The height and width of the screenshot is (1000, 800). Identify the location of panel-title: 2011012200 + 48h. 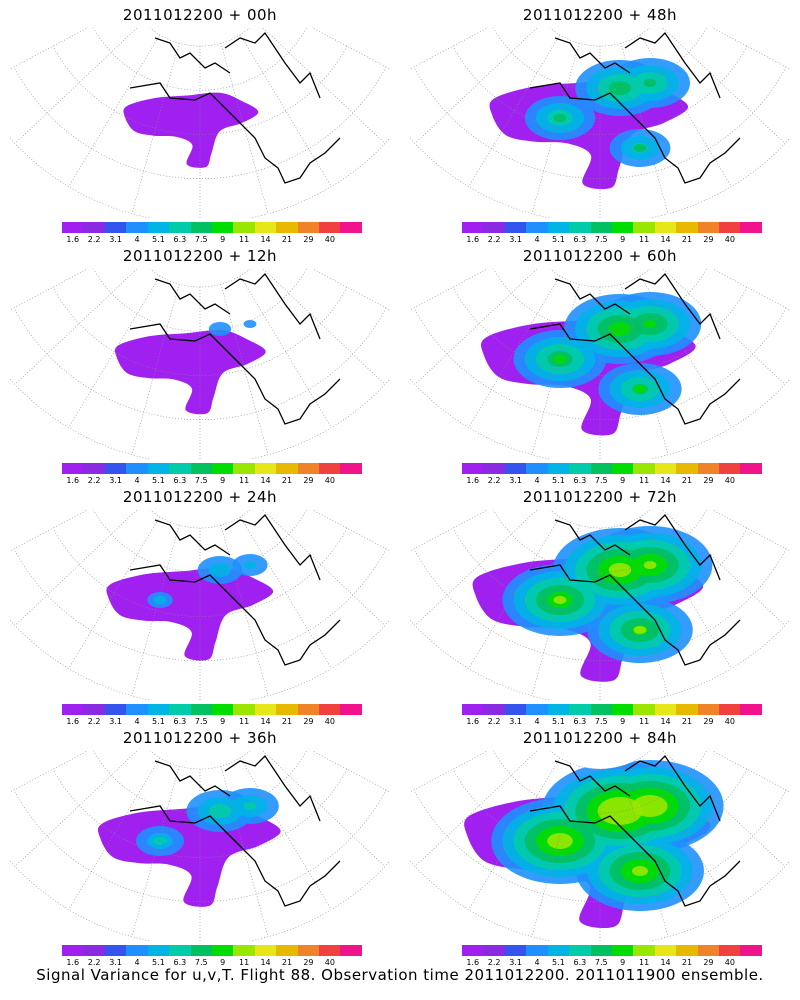
(600, 15).